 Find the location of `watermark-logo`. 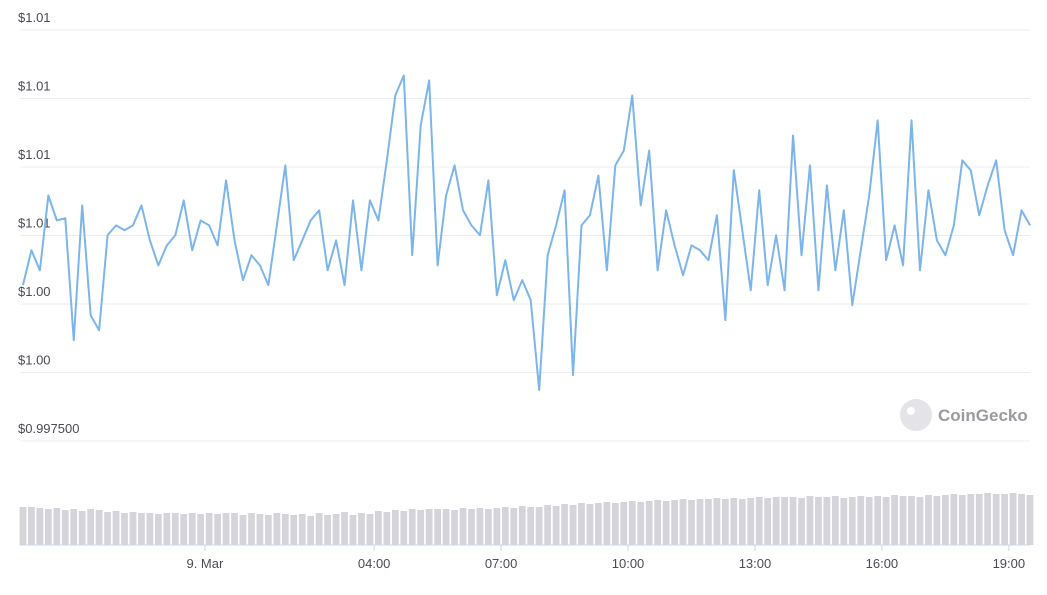

watermark-logo is located at coordinates (916, 415).